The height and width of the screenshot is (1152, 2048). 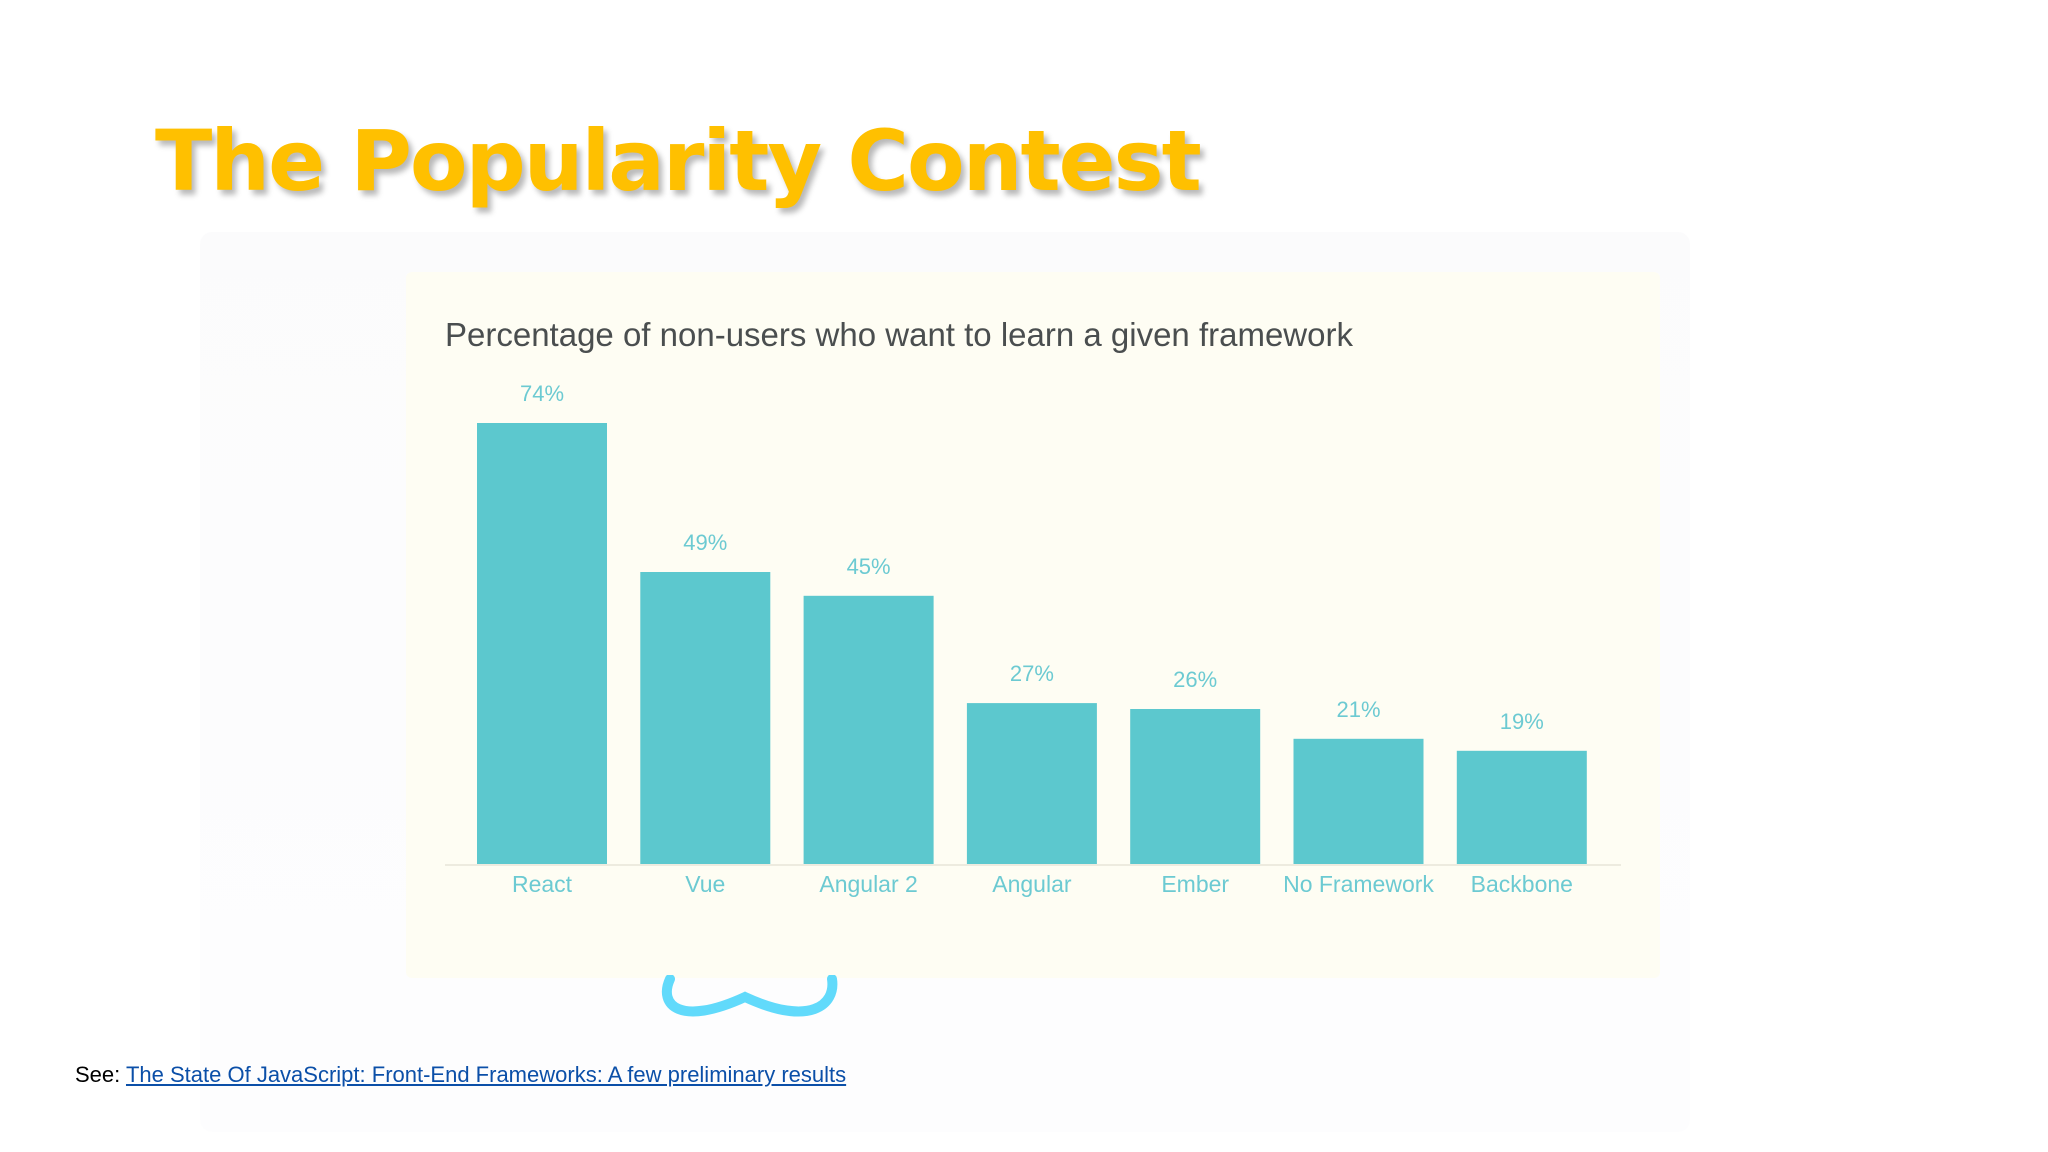 I want to click on category-label-vue: Vue, so click(x=705, y=884).